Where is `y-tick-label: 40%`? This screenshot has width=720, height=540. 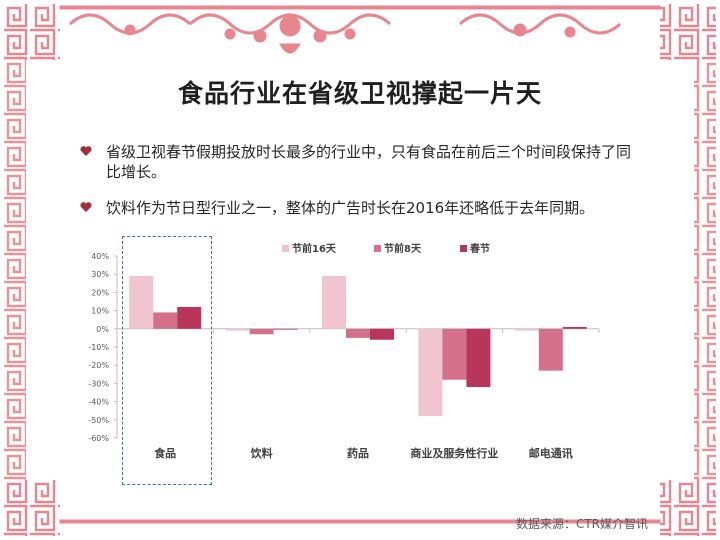
y-tick-label: 40% is located at coordinates (100, 256).